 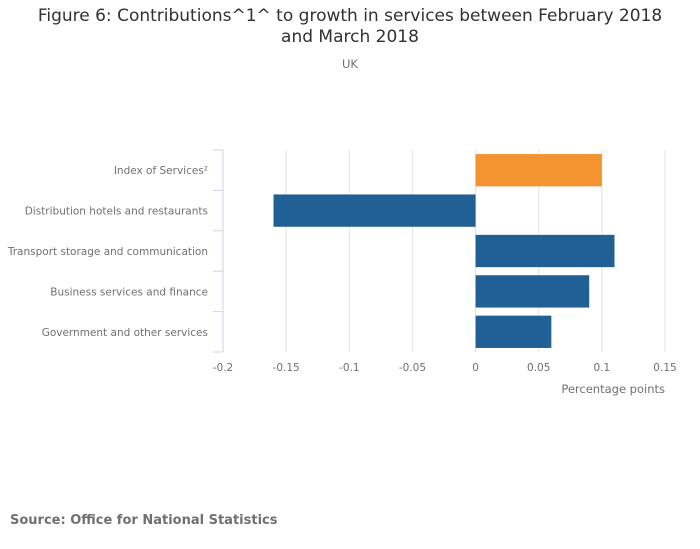 What do you see at coordinates (223, 368) in the screenshot?
I see `x-tick-label: -0.2` at bounding box center [223, 368].